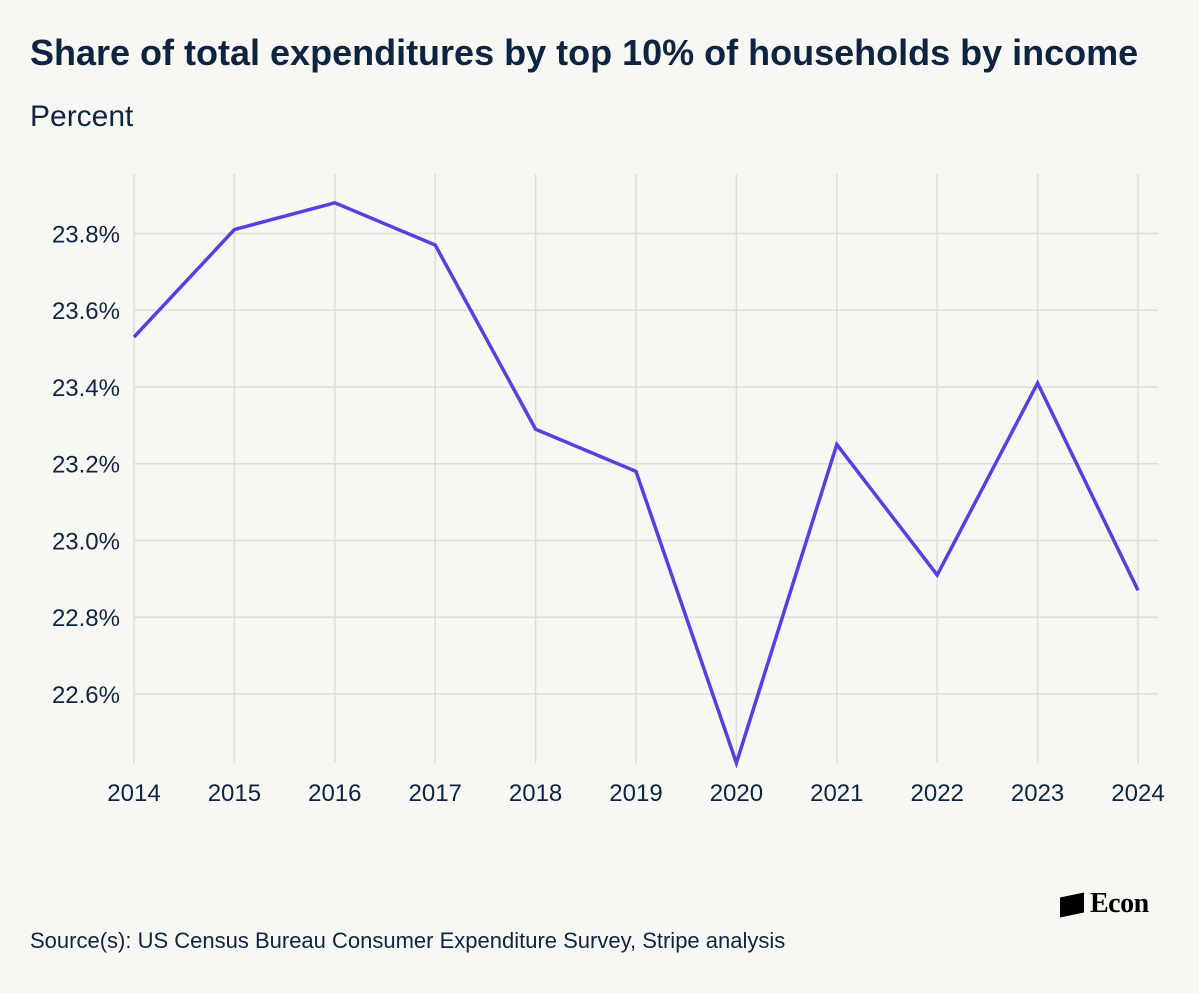 Image resolution: width=1199 pixels, height=993 pixels. Describe the element at coordinates (86, 541) in the screenshot. I see `y-tick-label: 23.0%` at that location.